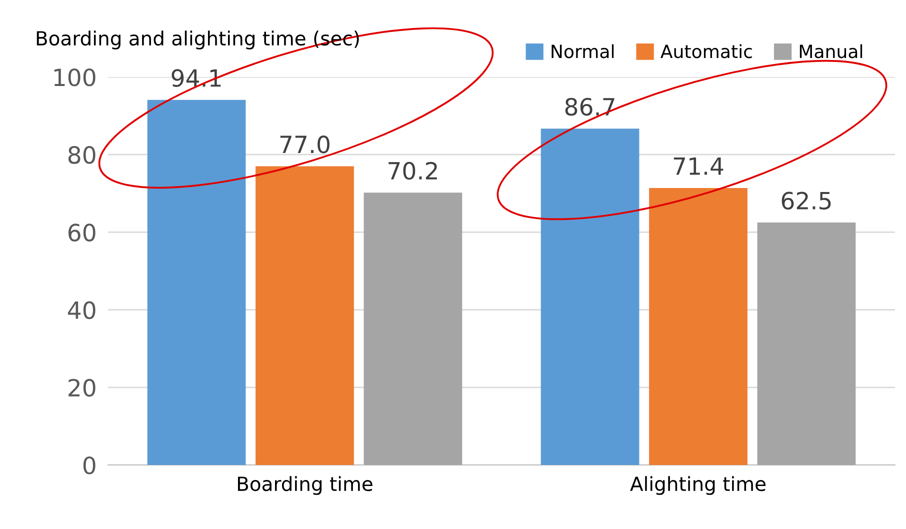  Describe the element at coordinates (82, 387) in the screenshot. I see `y-tick-label: 20` at that location.